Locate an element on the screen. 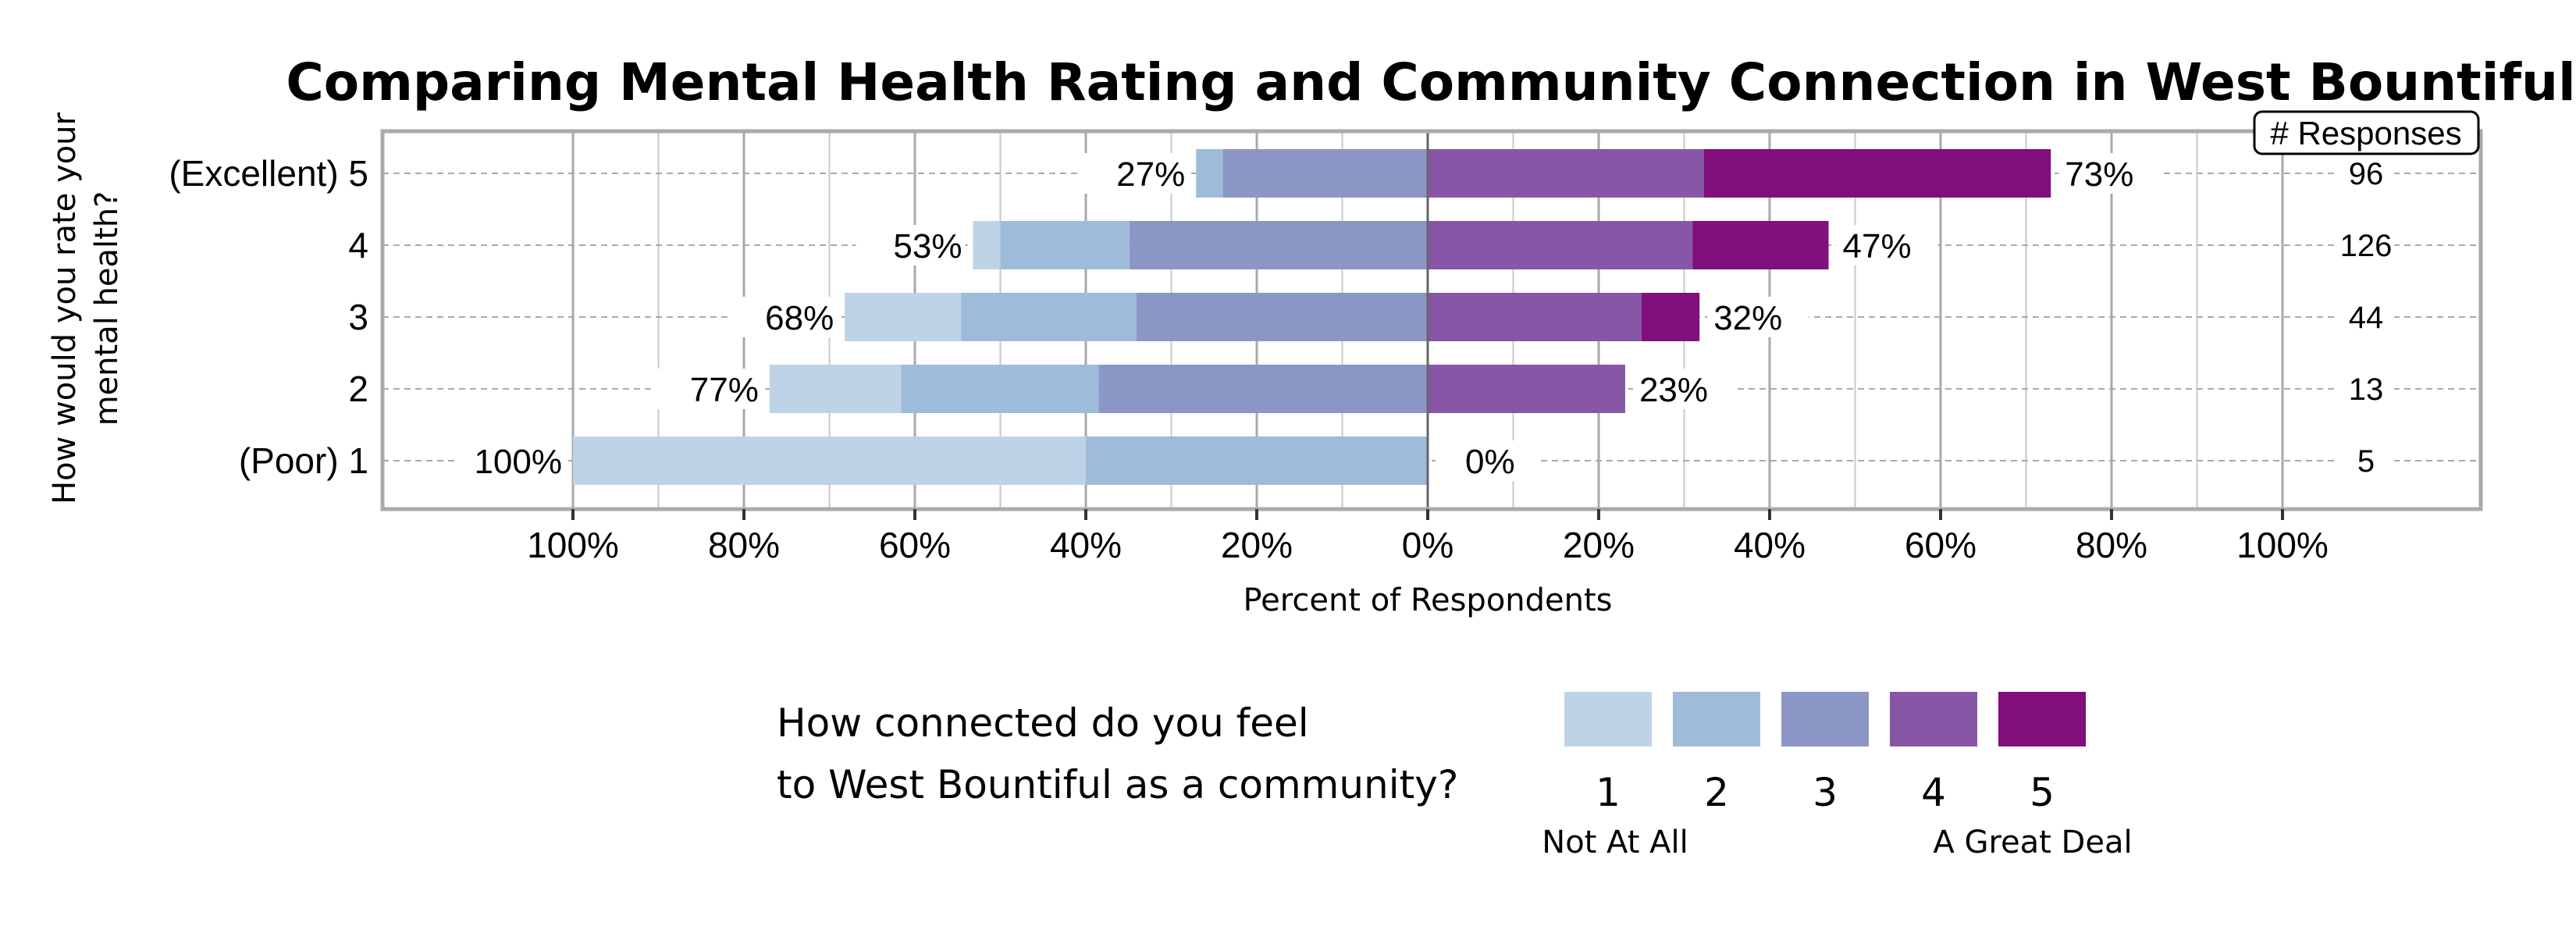 The width and height of the screenshot is (2576, 937). negative-percent-label: 100% is located at coordinates (518, 462).